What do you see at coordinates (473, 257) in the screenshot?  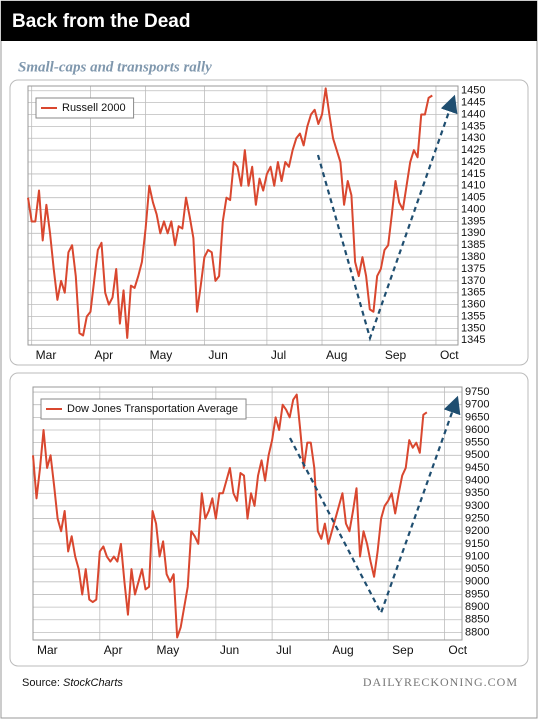 I see `y-tick-label: 1380` at bounding box center [473, 257].